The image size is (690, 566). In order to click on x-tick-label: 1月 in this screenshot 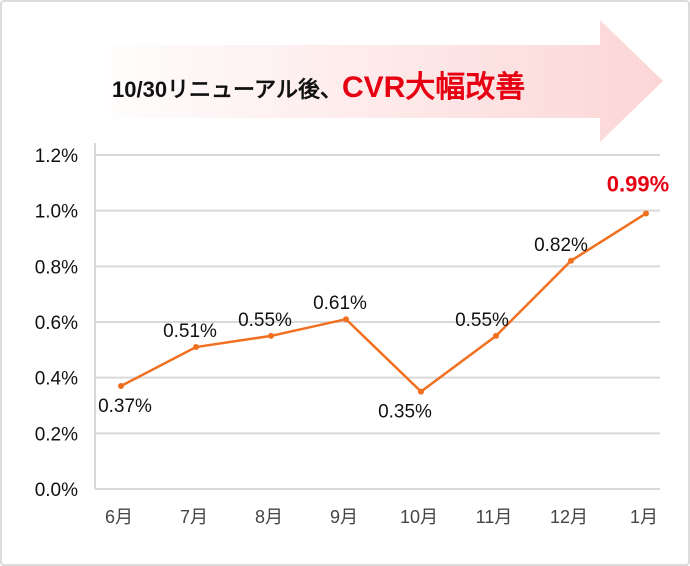, I will do `click(644, 517)`.